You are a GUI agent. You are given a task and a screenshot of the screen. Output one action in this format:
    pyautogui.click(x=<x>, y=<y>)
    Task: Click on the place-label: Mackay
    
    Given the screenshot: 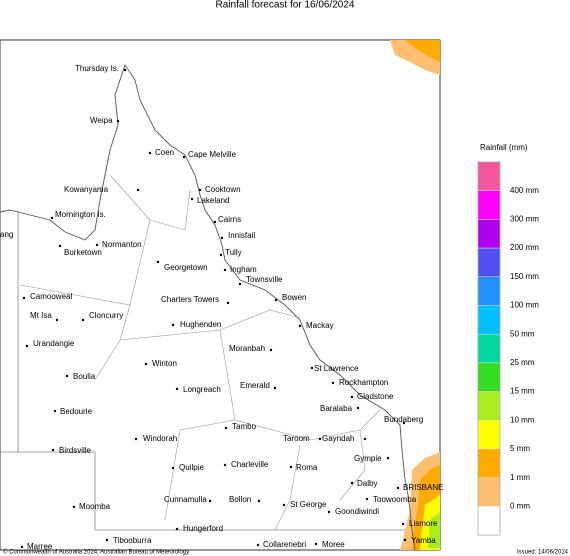 What is the action you would take?
    pyautogui.click(x=320, y=325)
    